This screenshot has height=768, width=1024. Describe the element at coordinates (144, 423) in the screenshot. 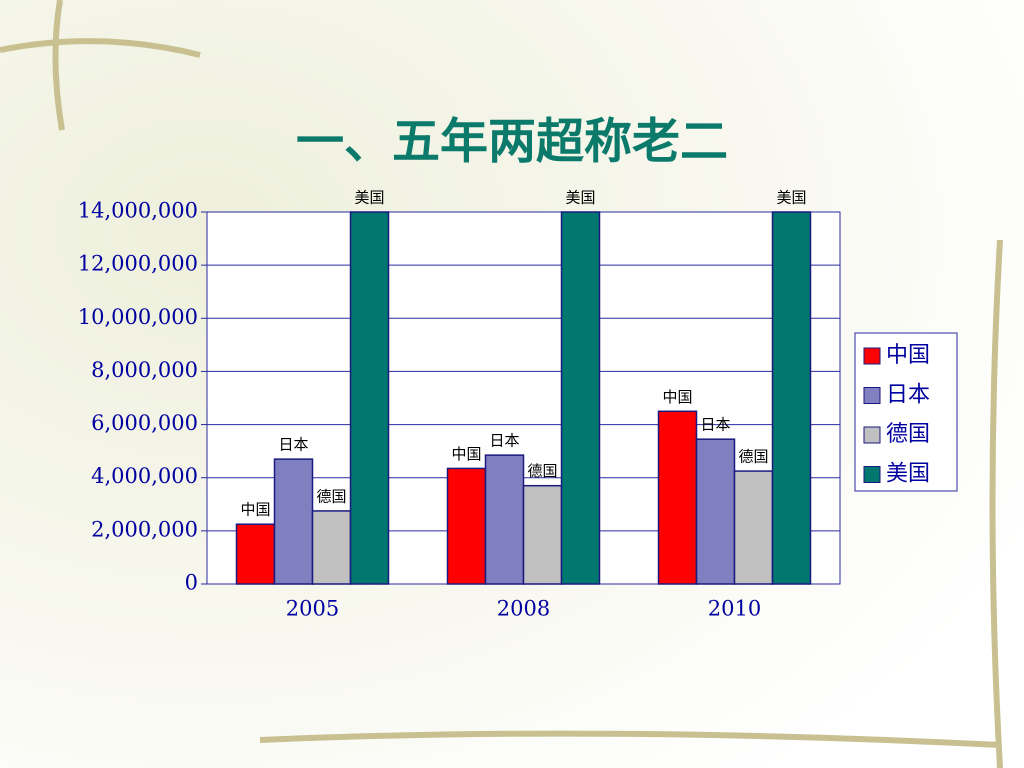

I see `y-tick-label: 6,000,000` at that location.